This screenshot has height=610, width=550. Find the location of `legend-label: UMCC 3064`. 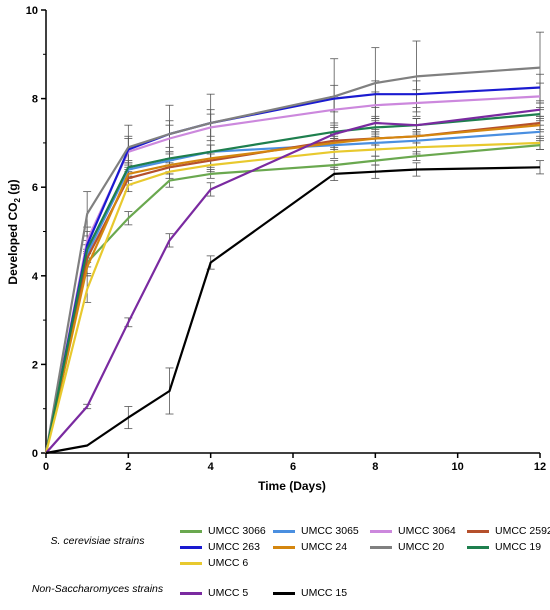

legend-label: UMCC 3064 is located at coordinates (427, 531).